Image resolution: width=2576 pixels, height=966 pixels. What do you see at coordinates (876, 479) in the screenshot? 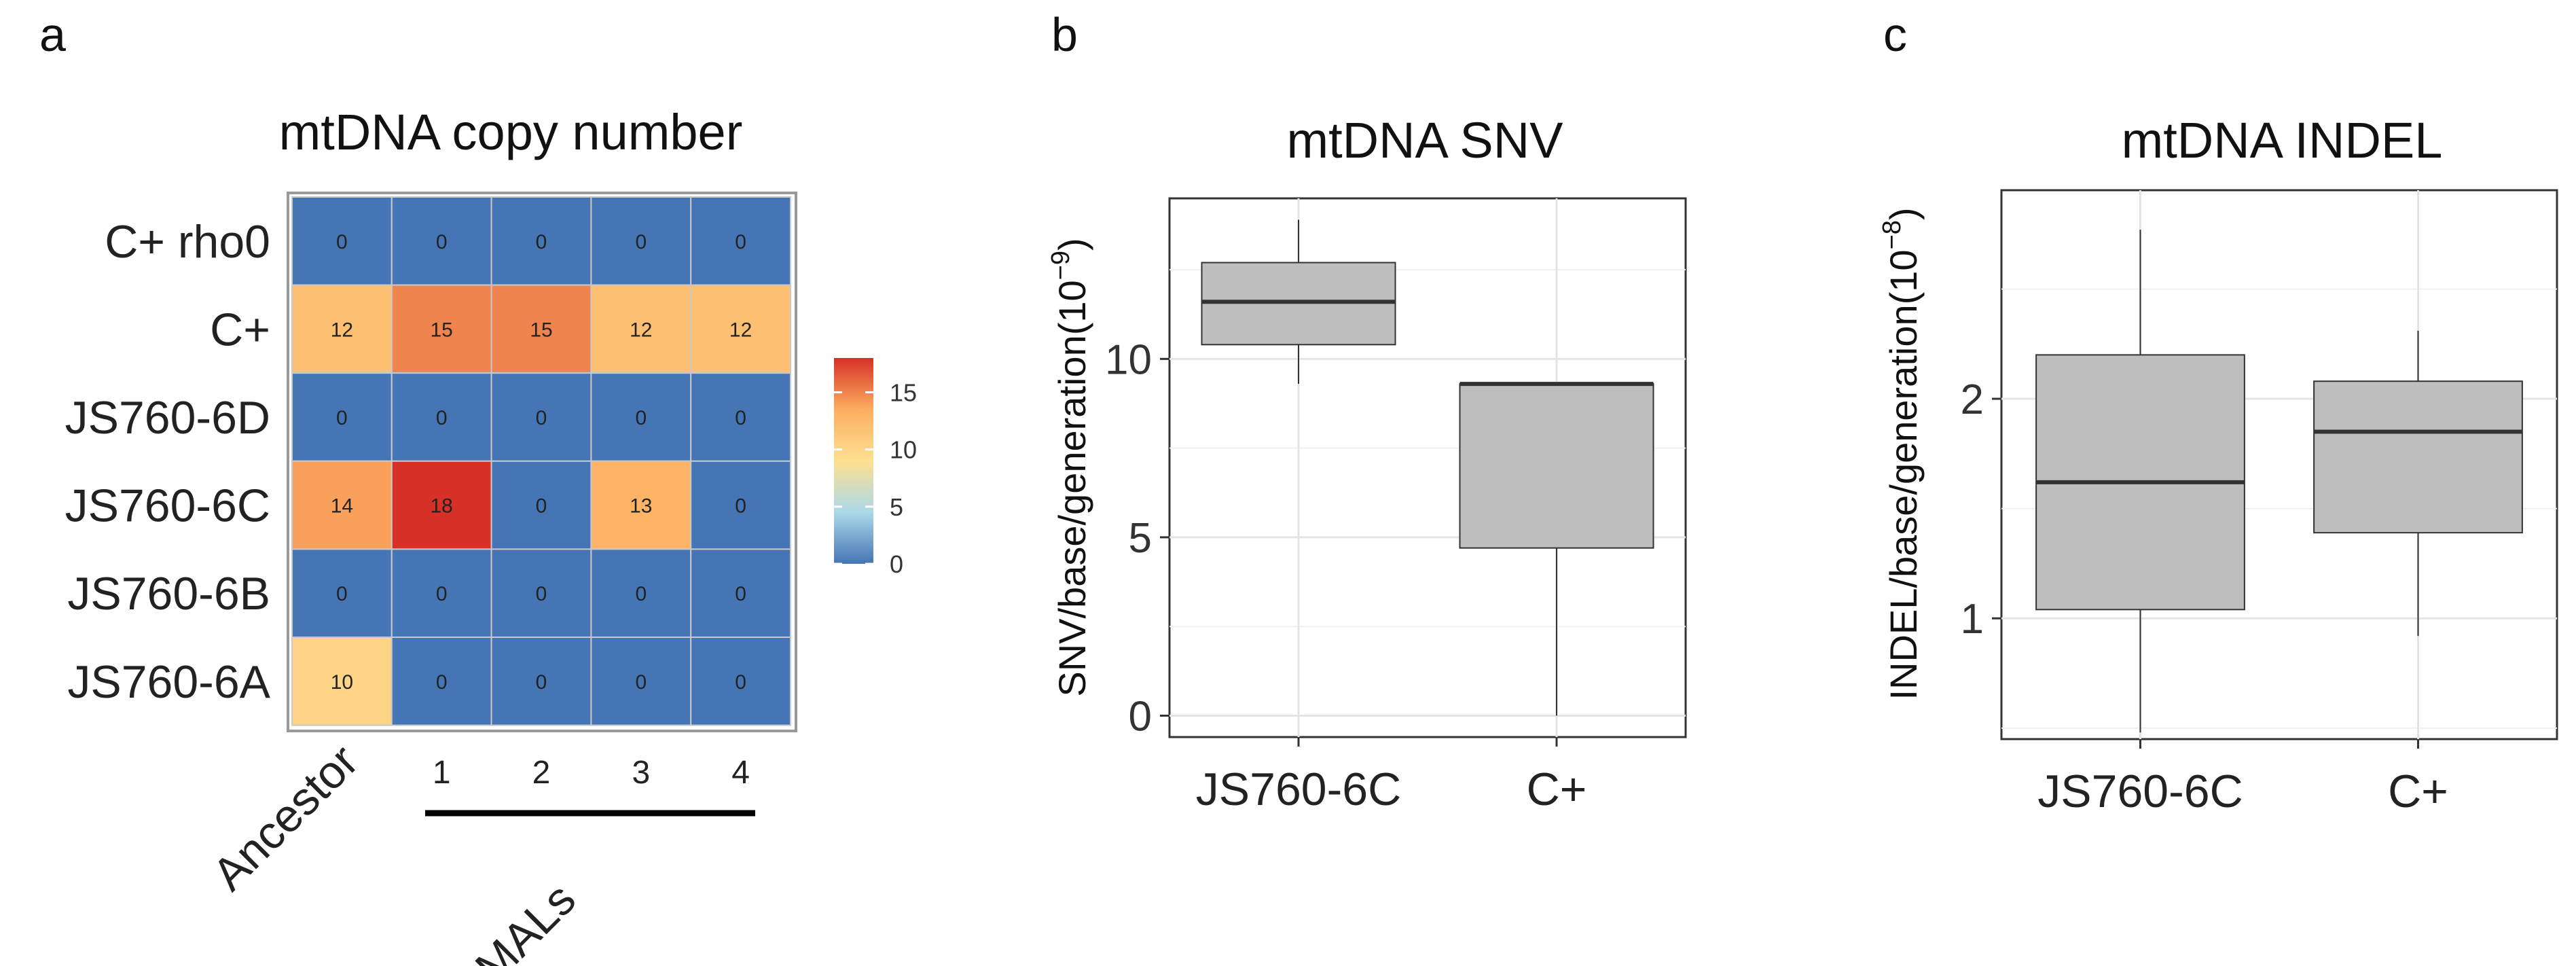
I see `heatmap-legend-ticks: 0 5 10 15` at bounding box center [876, 479].